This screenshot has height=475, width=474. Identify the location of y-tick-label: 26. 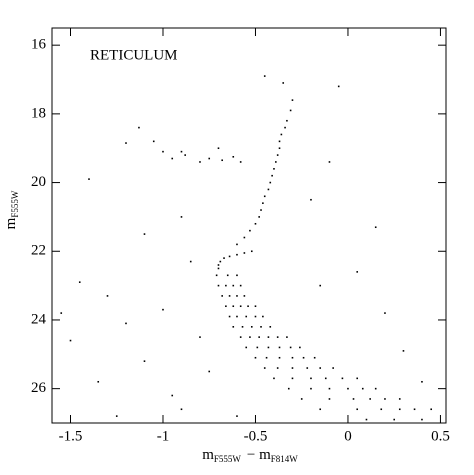
(39, 388).